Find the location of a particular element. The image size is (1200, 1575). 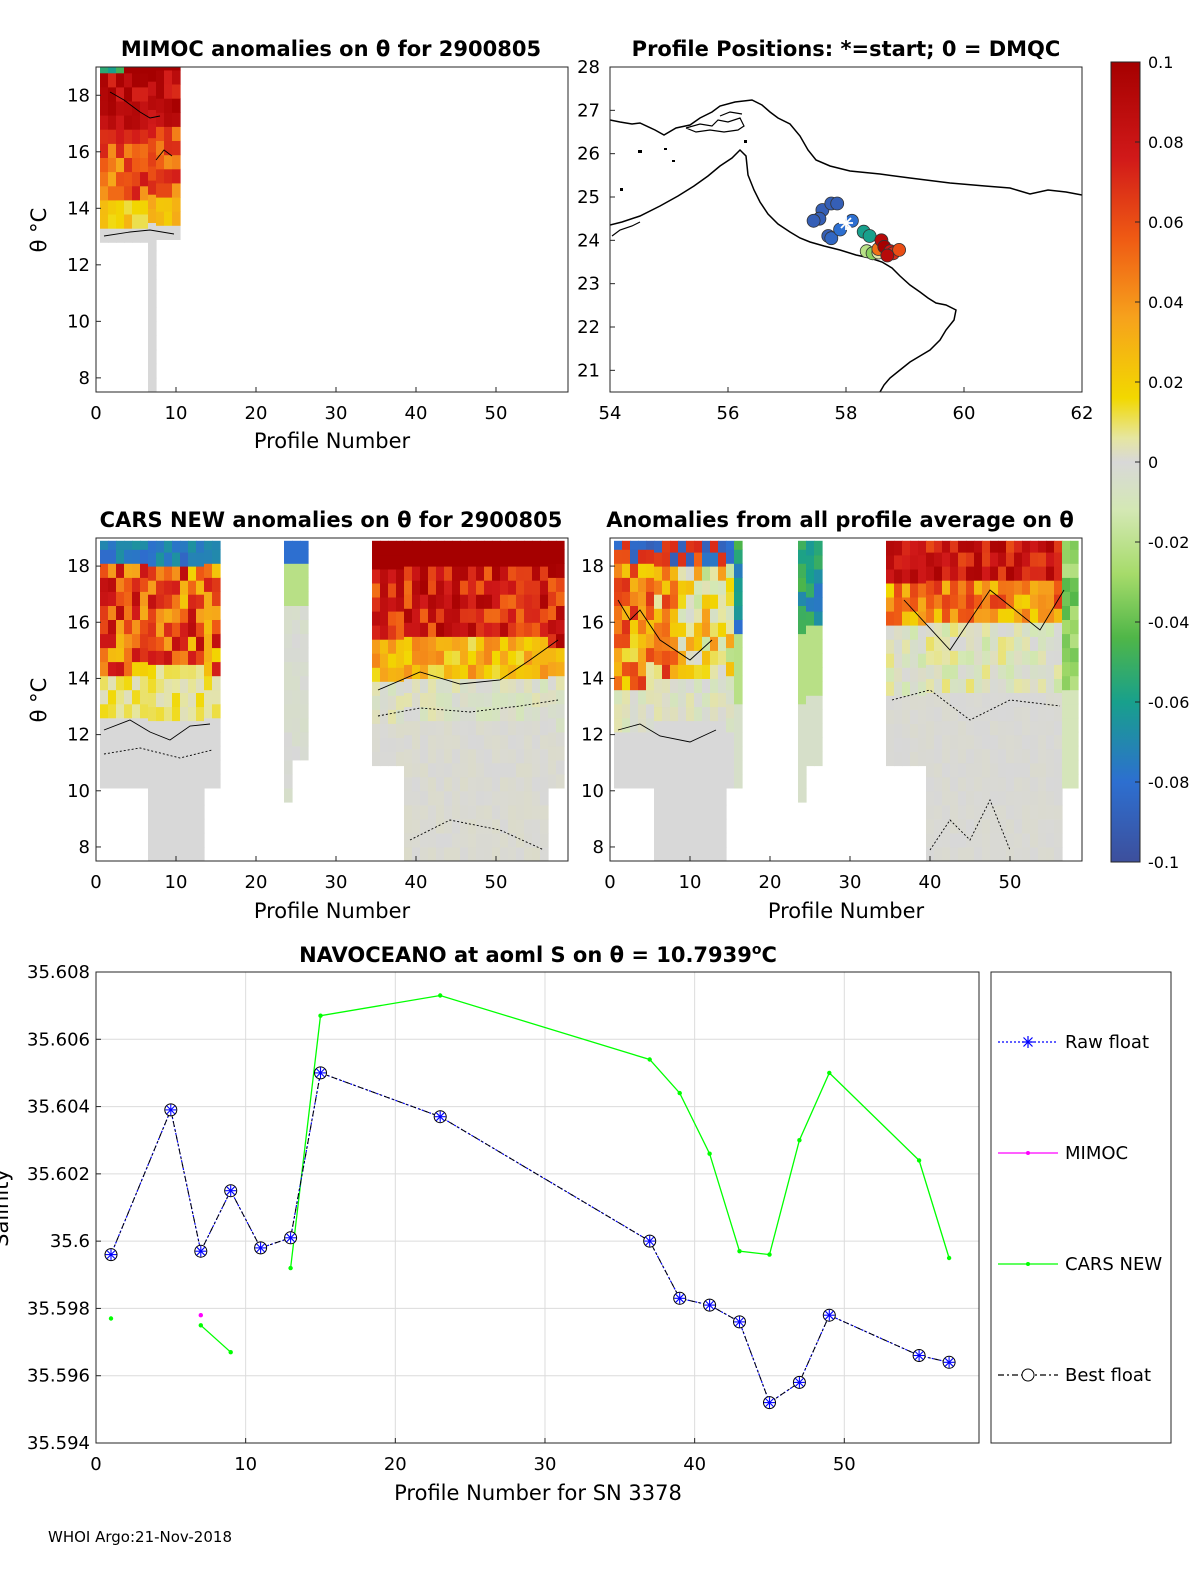

y-tick-label: 35.6 is located at coordinates (70, 1241).